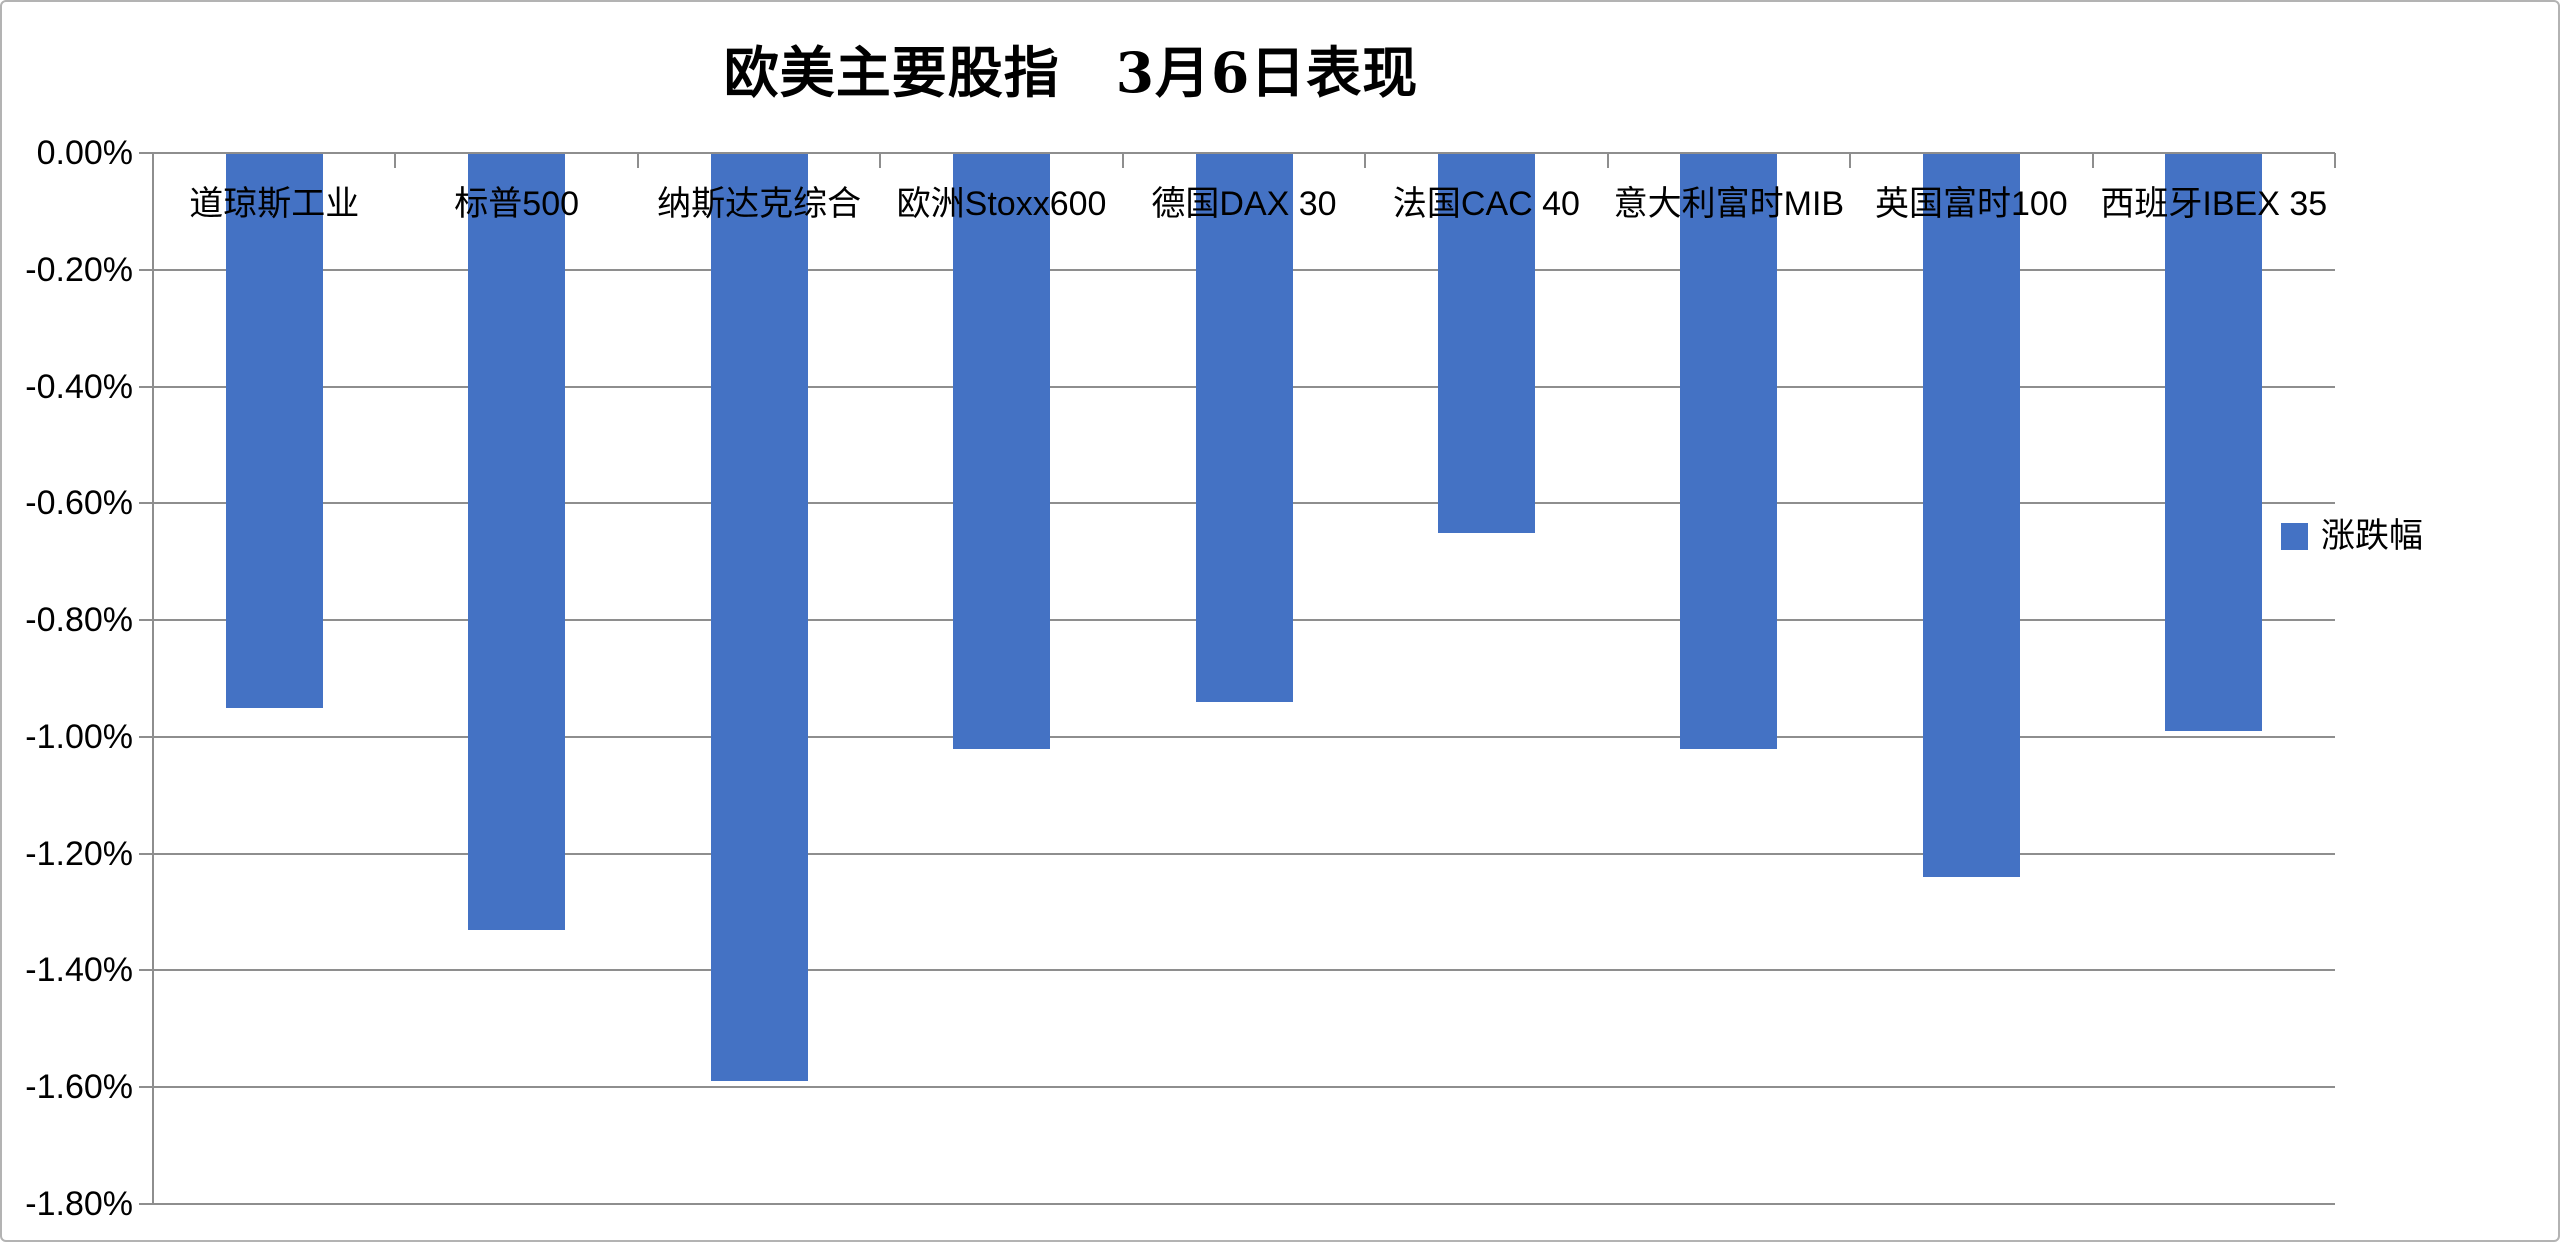 Image resolution: width=2560 pixels, height=1242 pixels. What do you see at coordinates (1486, 204) in the screenshot?
I see `category-label: 法国CAC 40` at bounding box center [1486, 204].